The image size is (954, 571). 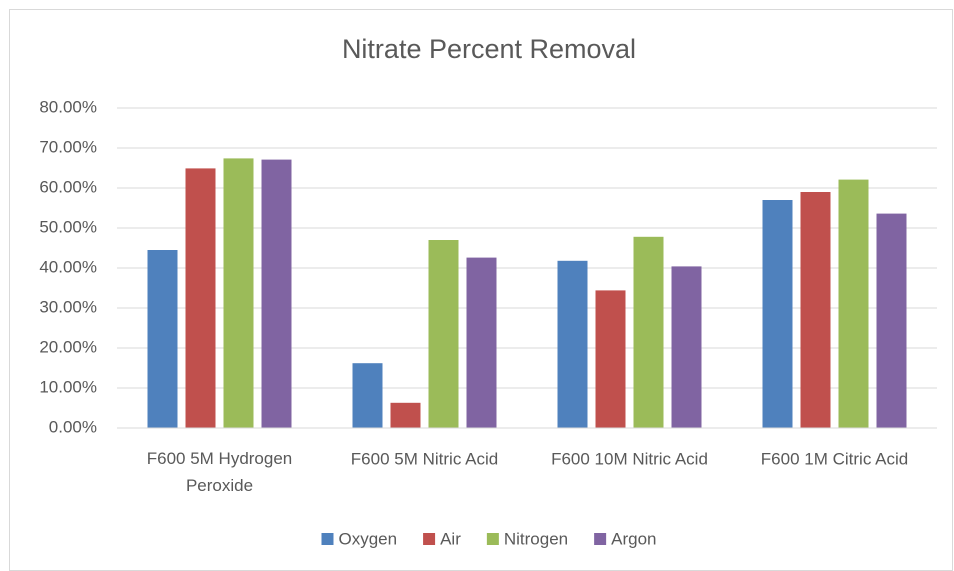 What do you see at coordinates (68, 106) in the screenshot?
I see `y-tick-label: 80.00%` at bounding box center [68, 106].